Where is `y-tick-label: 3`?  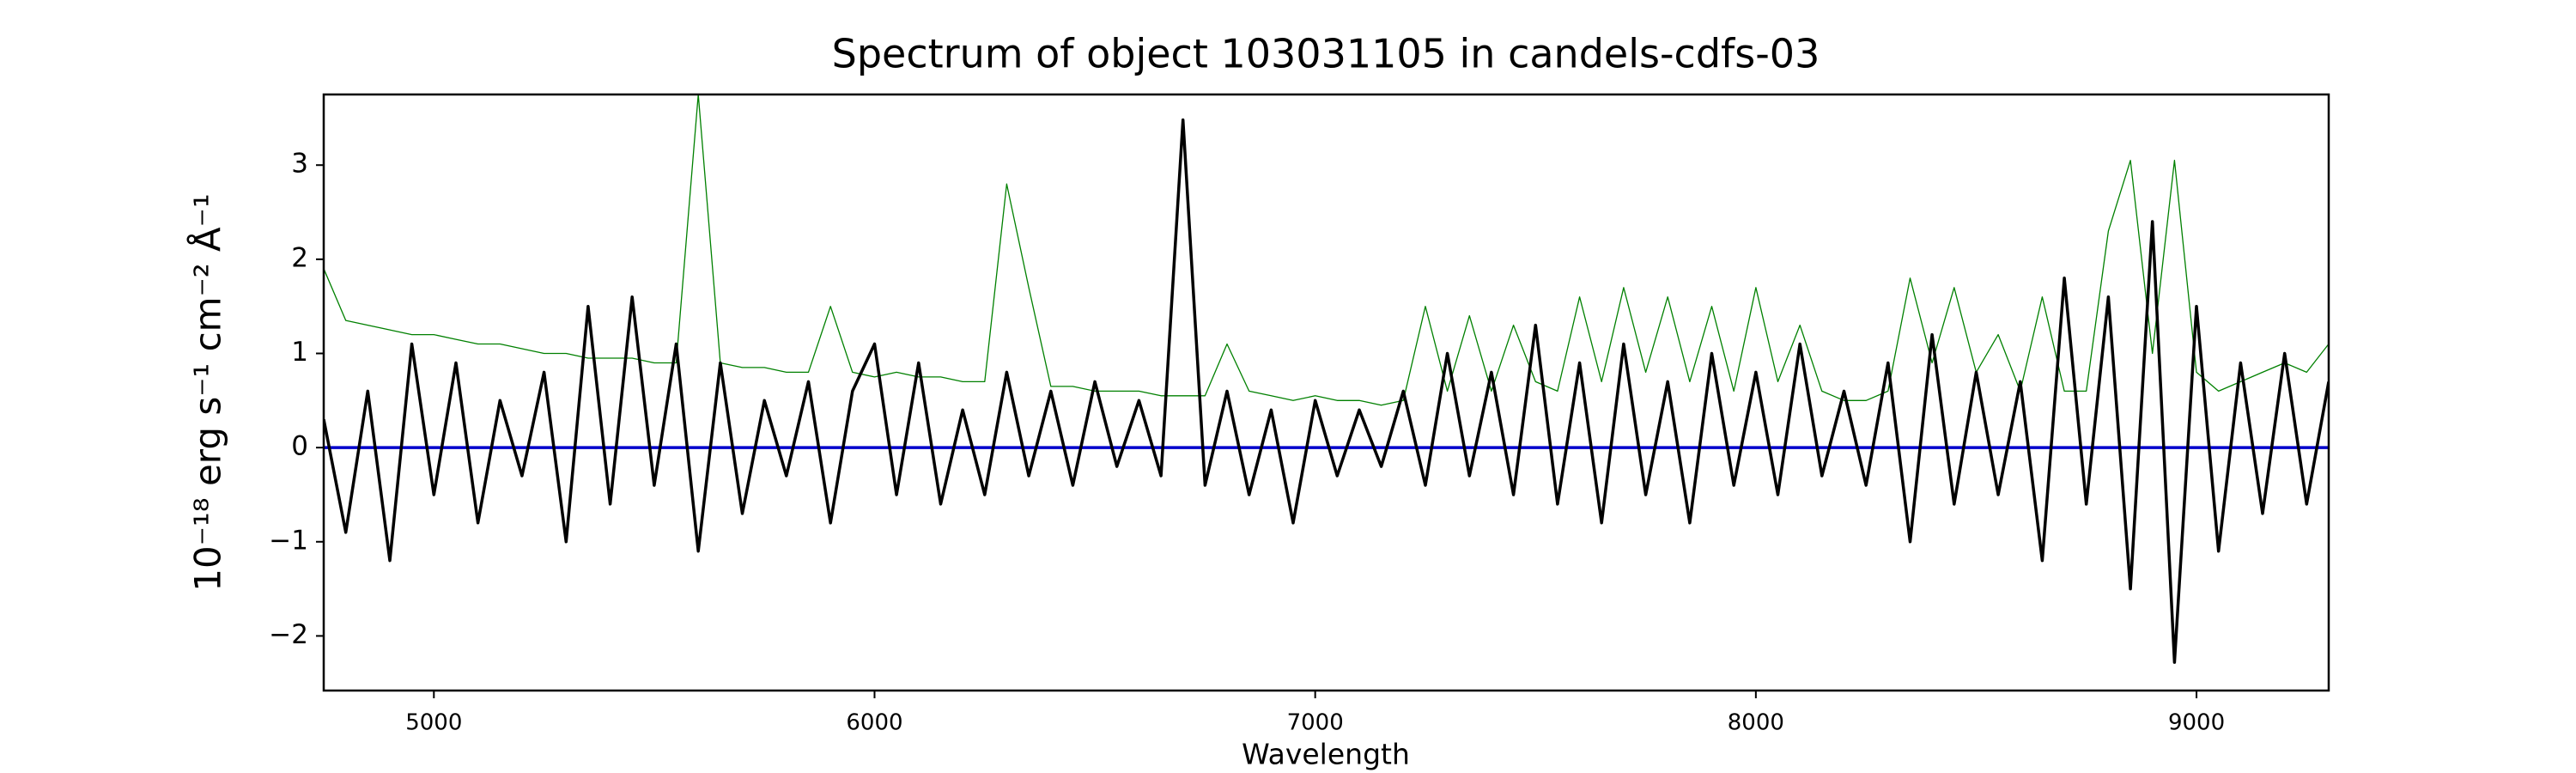
y-tick-label: 3 is located at coordinates (300, 164).